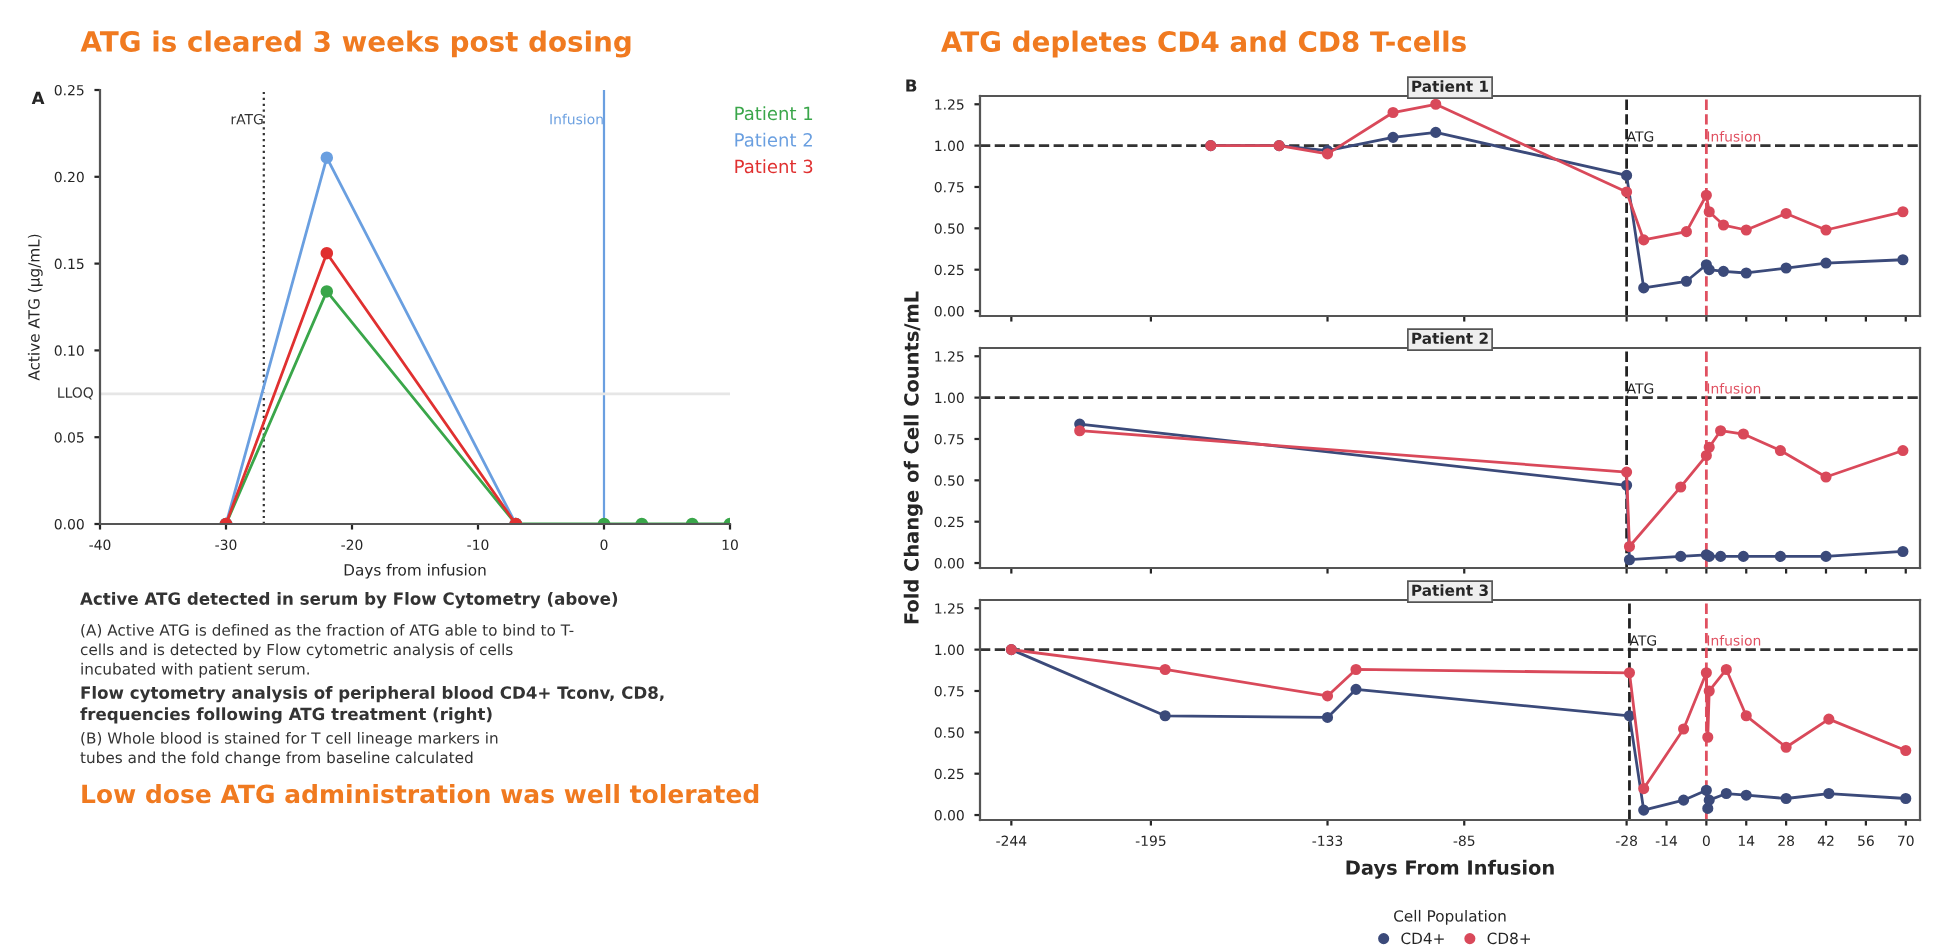 Image resolution: width=1954 pixels, height=952 pixels. What do you see at coordinates (349, 600) in the screenshot?
I see `text: Active ATG detected in serum by Flow Cytometry (above)` at bounding box center [349, 600].